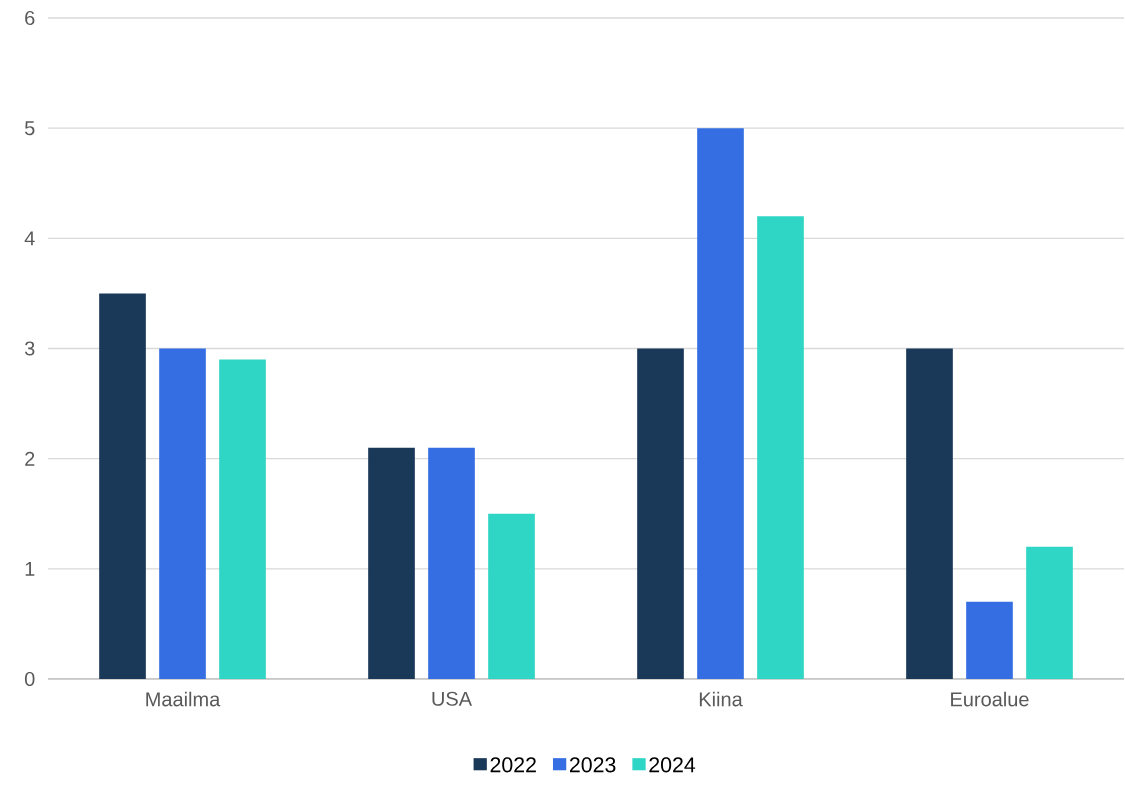 This screenshot has height=789, width=1125. I want to click on y-tick-label: 5, so click(29, 128).